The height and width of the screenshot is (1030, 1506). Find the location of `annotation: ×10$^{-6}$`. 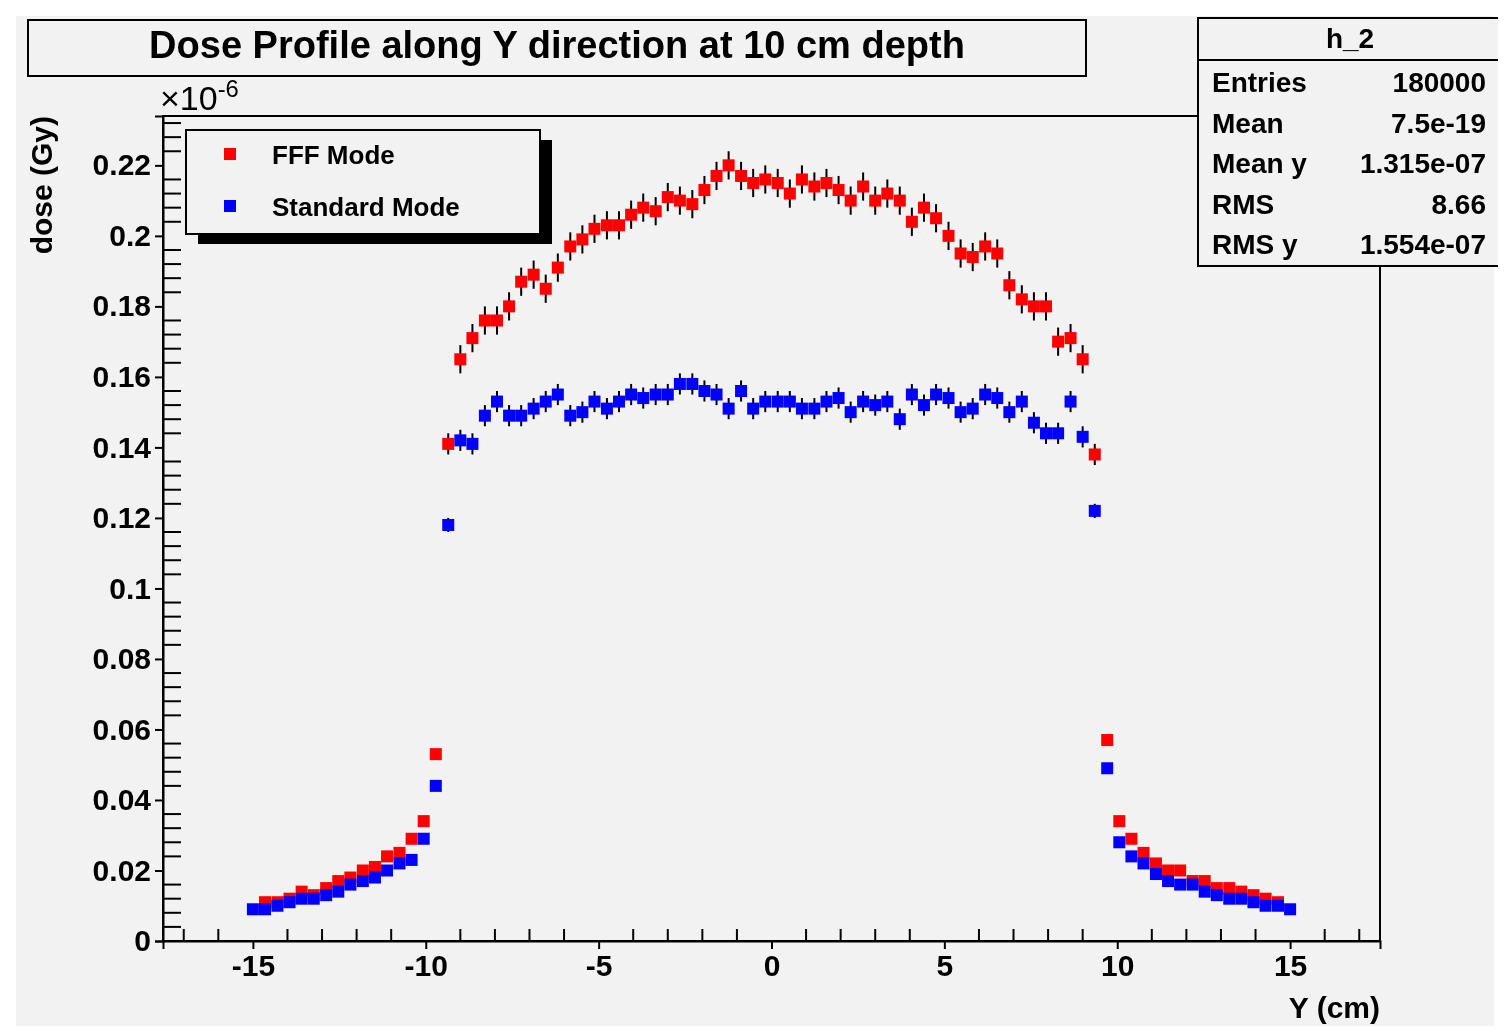

annotation: ×10$^{-6}$ is located at coordinates (199, 95).